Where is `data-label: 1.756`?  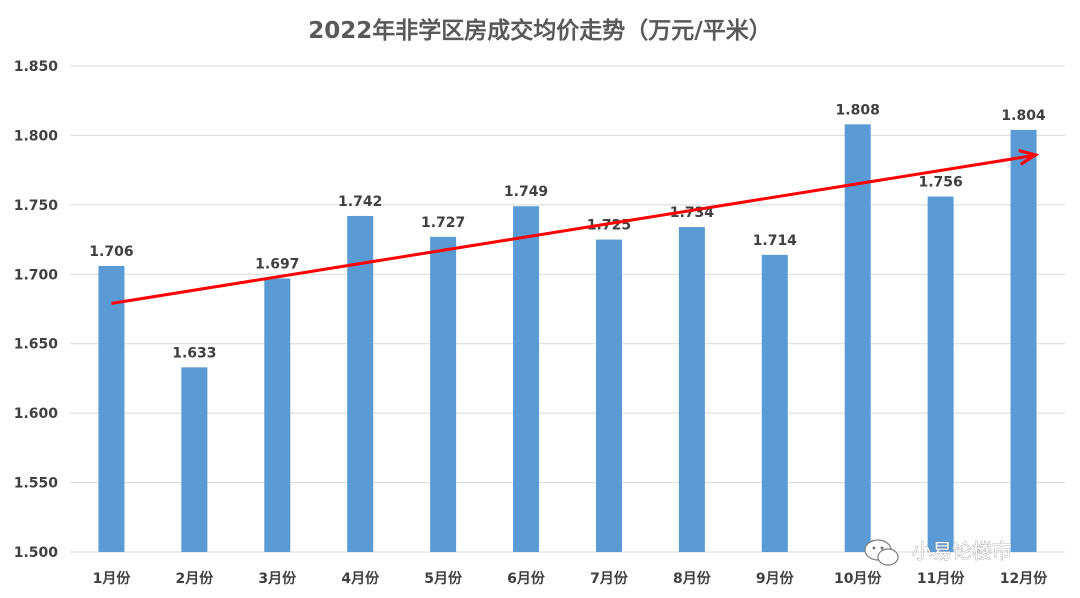 data-label: 1.756 is located at coordinates (940, 183).